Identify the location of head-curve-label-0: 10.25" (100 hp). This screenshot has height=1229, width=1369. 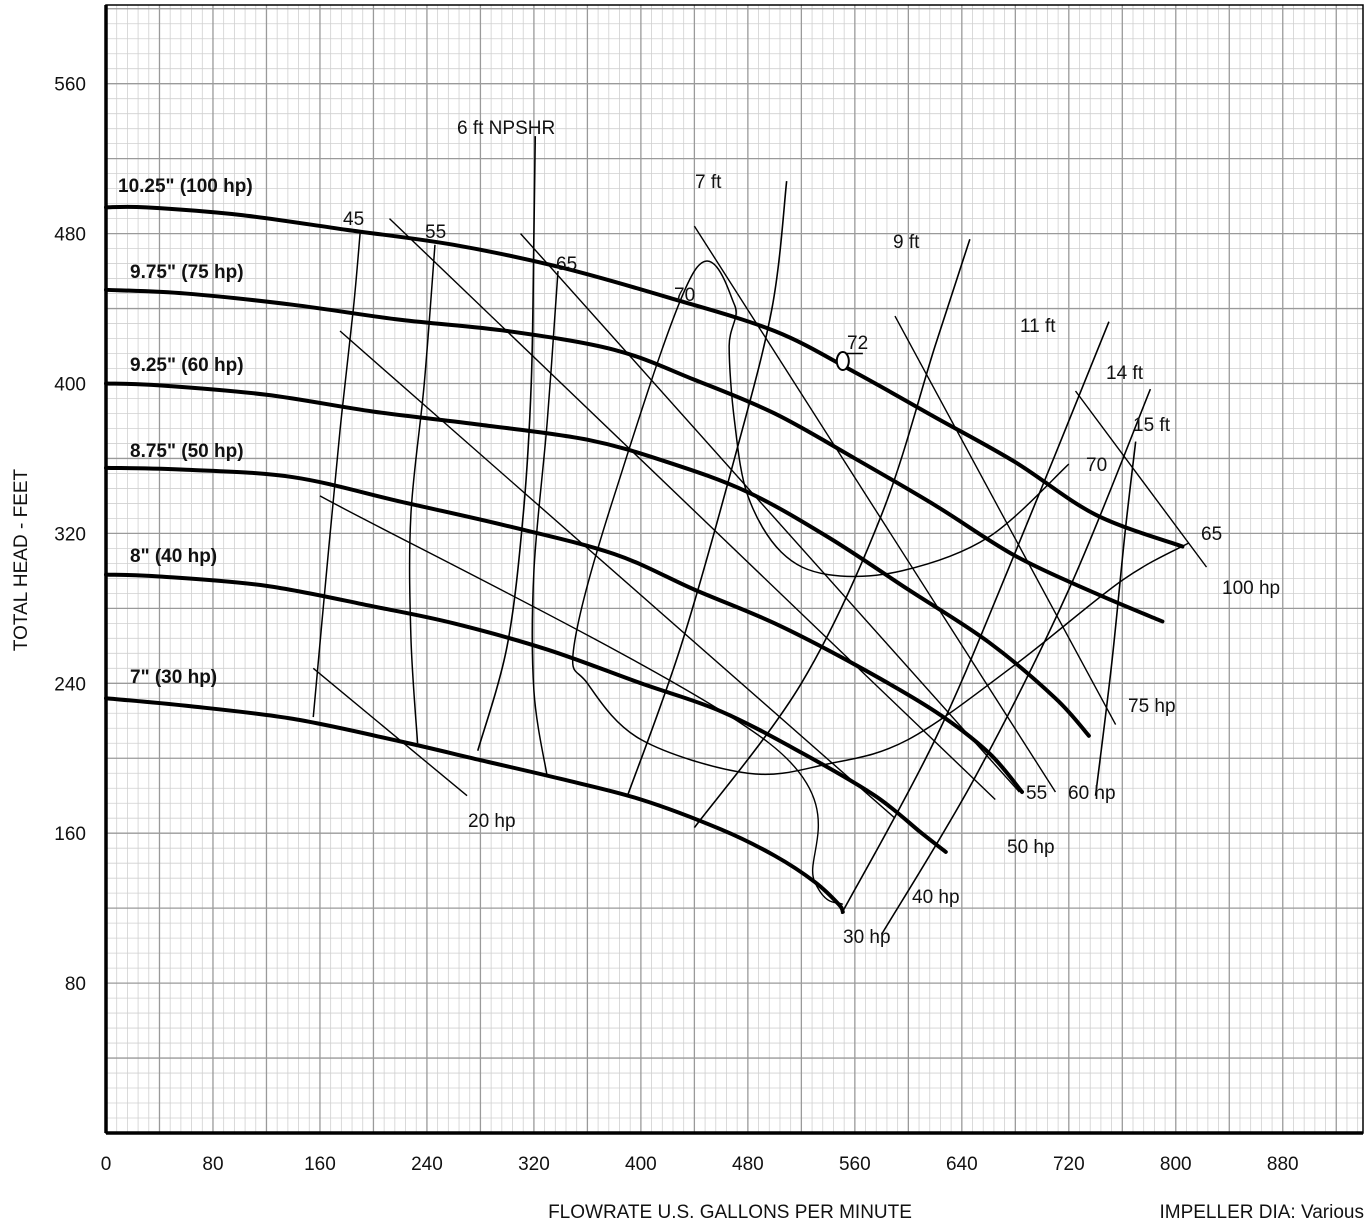
(185, 186).